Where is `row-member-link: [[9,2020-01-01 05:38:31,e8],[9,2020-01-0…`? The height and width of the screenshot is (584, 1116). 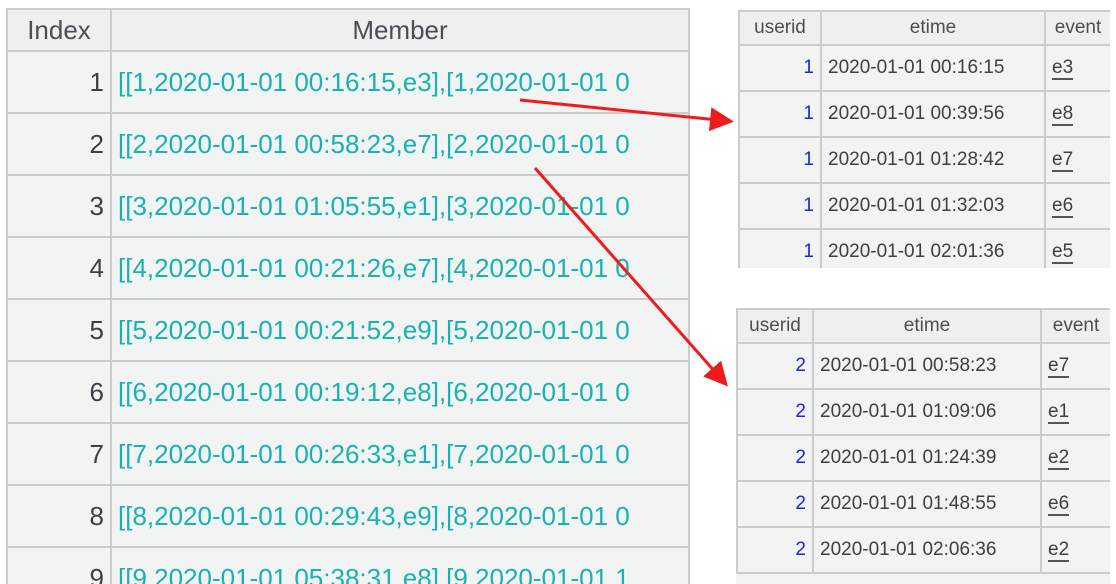
row-member-link: [[9,2020-01-01 05:38:31,e8],[9,2020-01-0… is located at coordinates (400, 565).